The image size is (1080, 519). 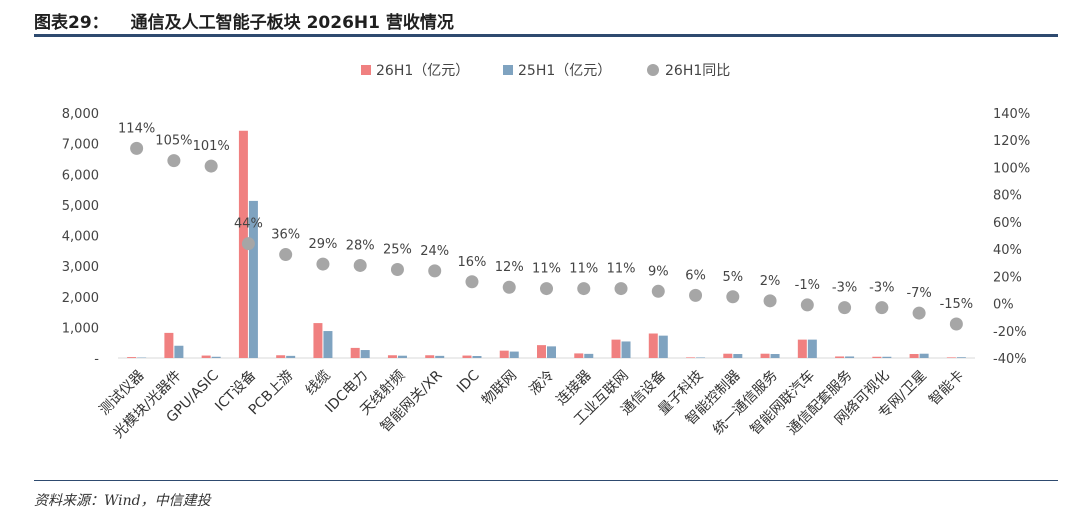 What do you see at coordinates (1007, 196) in the screenshot?
I see `y-right-tick-label: 80%` at bounding box center [1007, 196].